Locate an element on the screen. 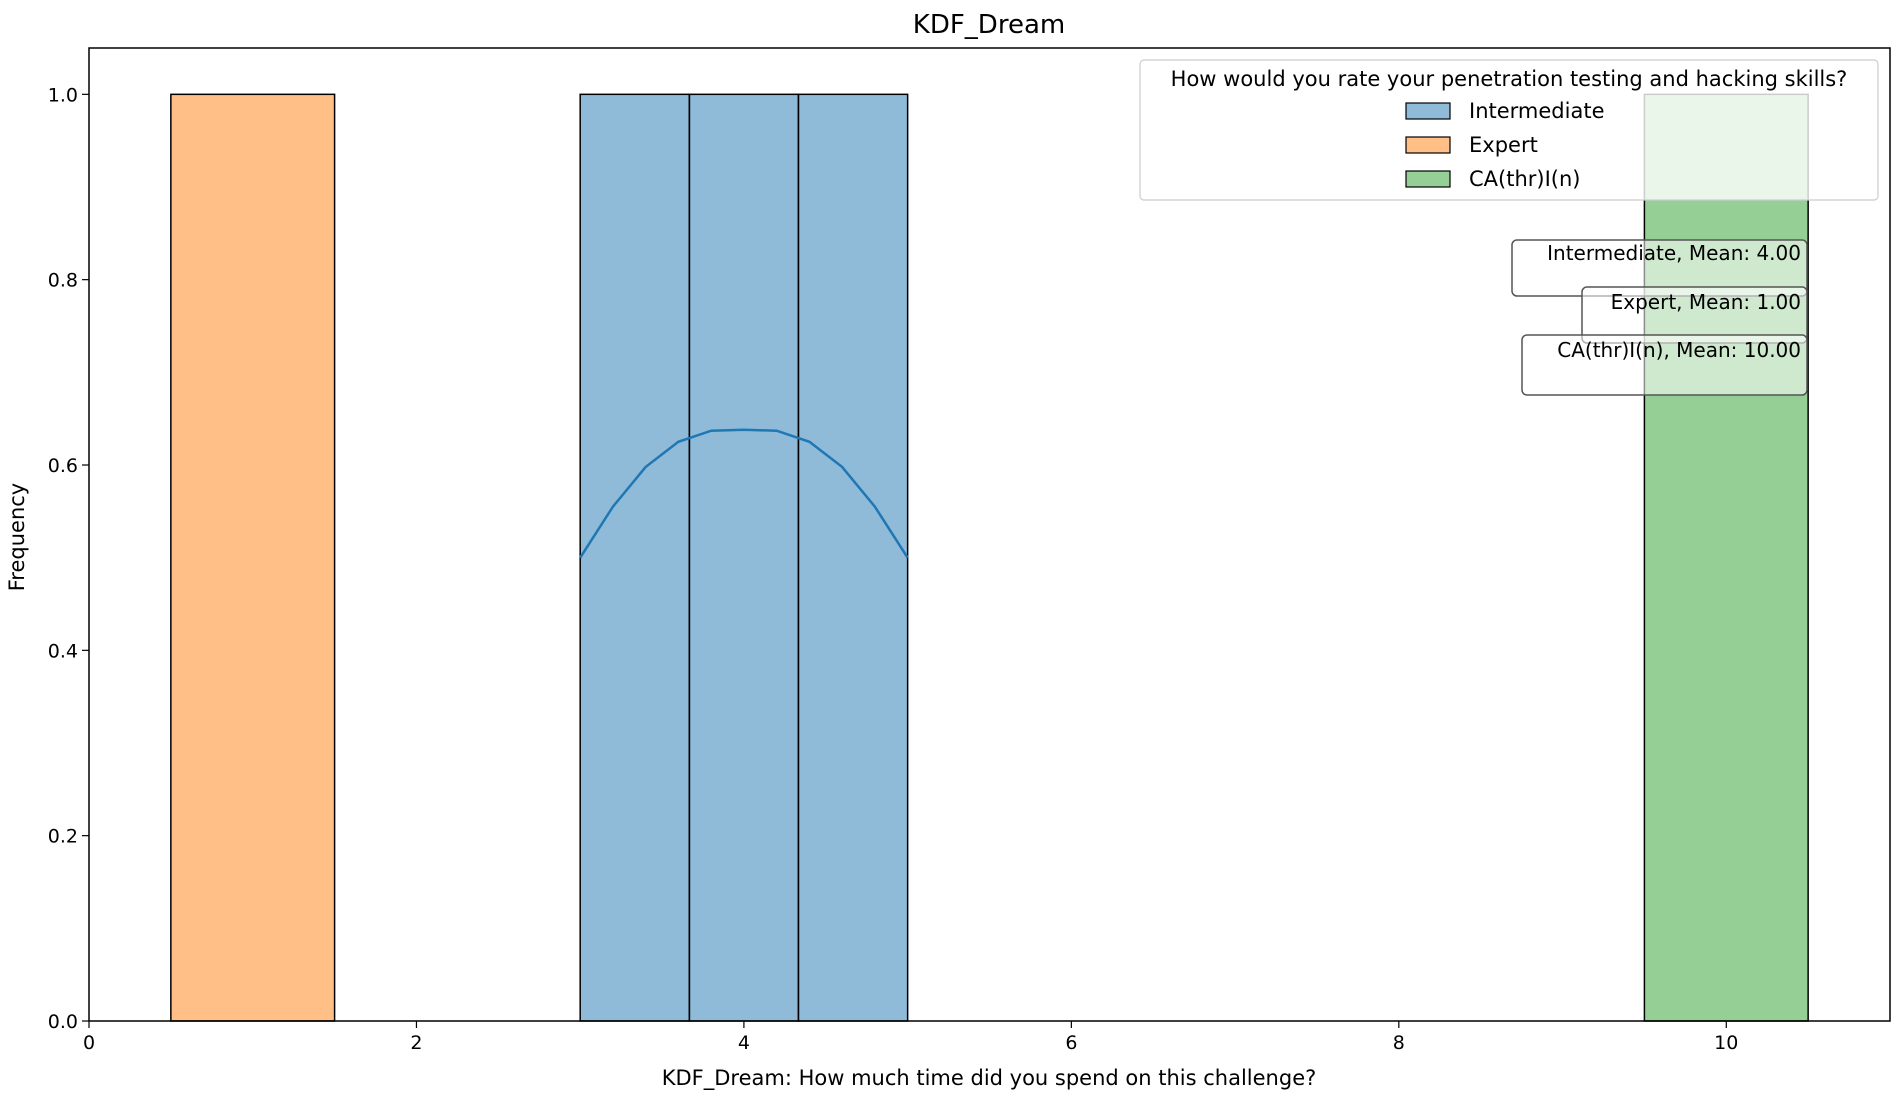 The width and height of the screenshot is (1900, 1097). y-tick-label: 0.4 is located at coordinates (63, 651).